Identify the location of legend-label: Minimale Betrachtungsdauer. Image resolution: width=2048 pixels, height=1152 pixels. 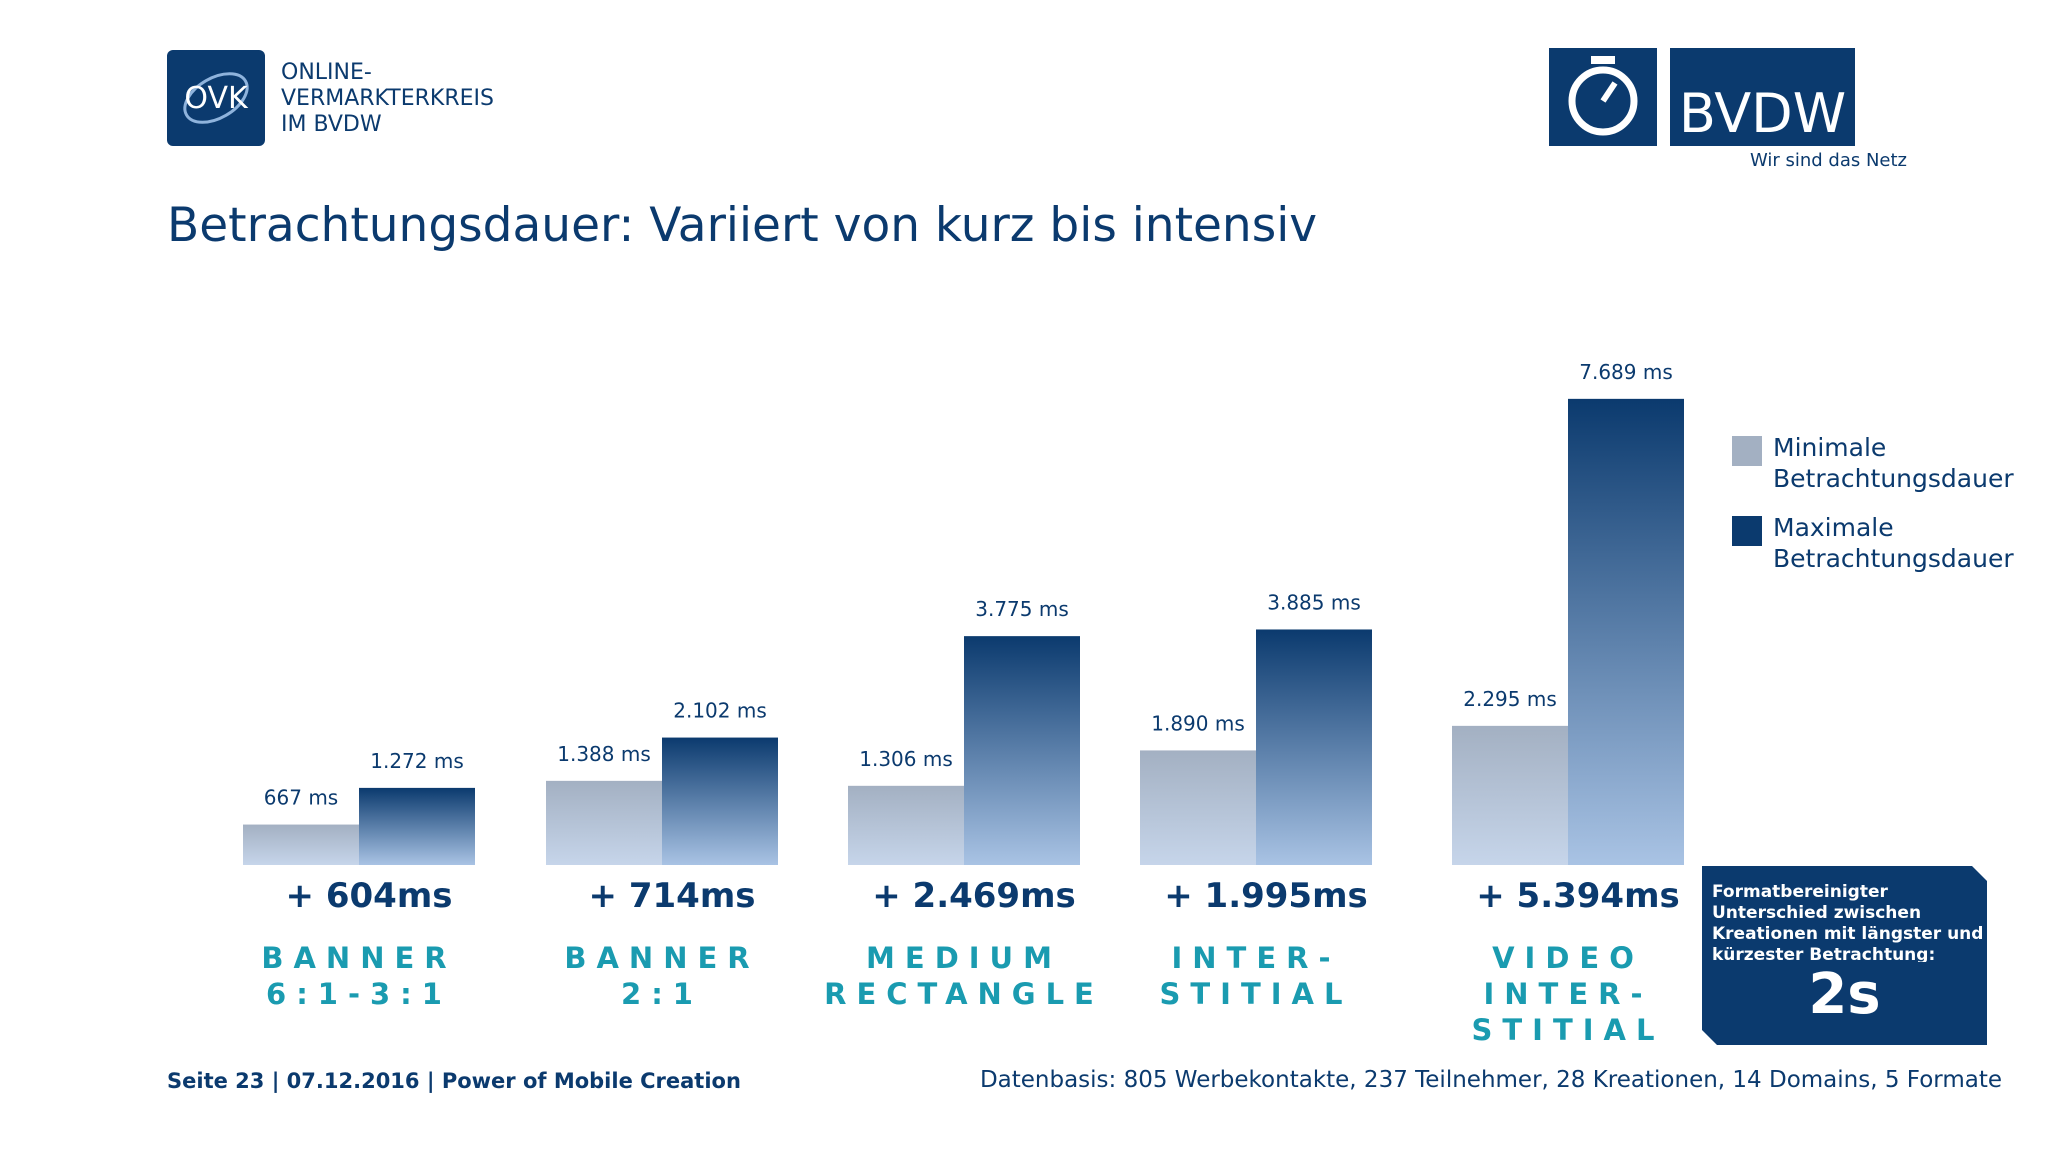
(1893, 463).